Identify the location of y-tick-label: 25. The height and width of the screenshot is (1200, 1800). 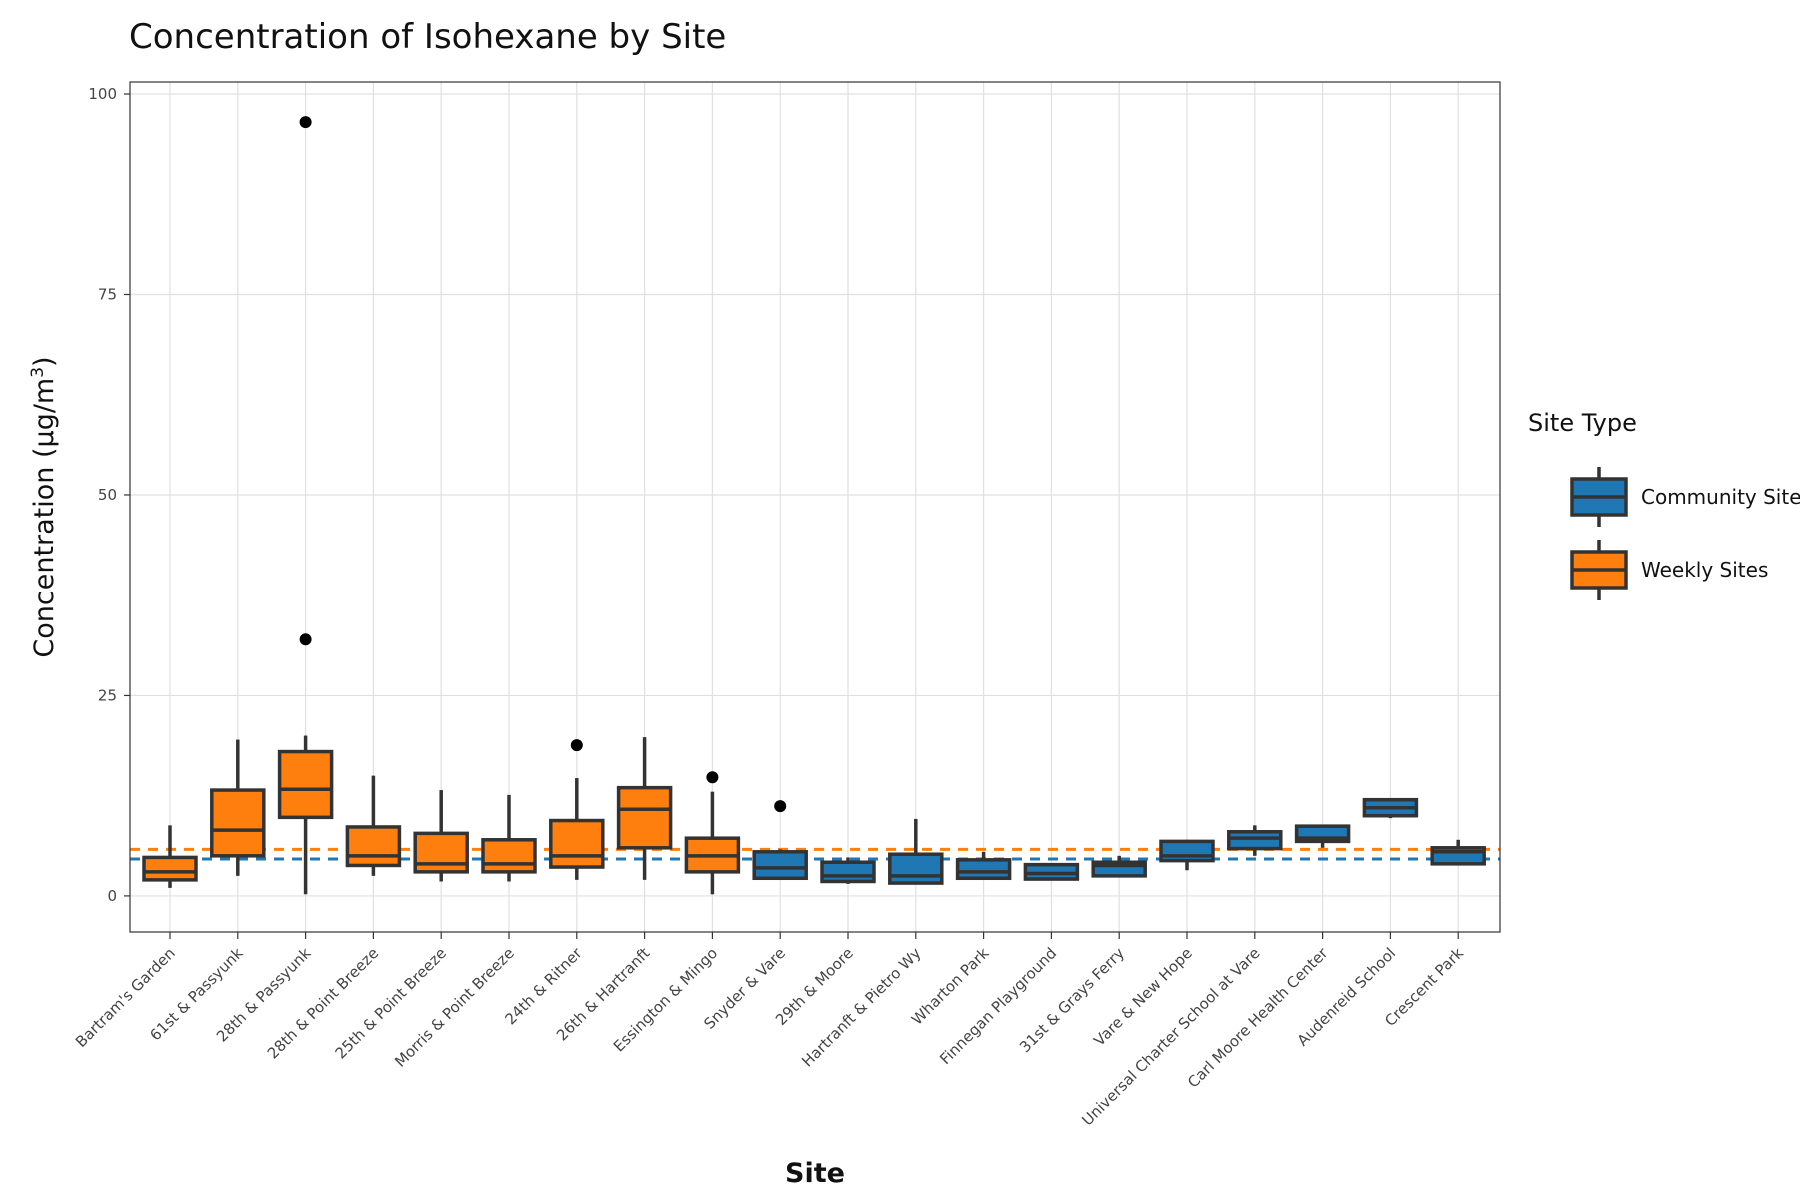
(107, 695).